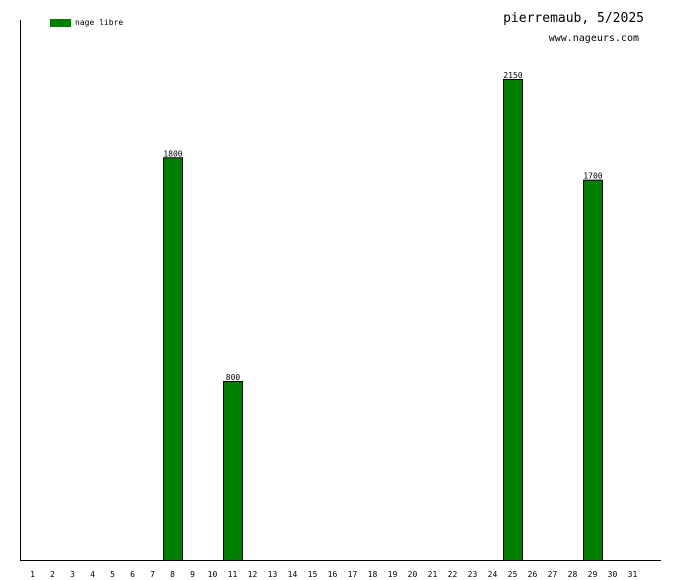  I want to click on x-tick-label: 1, so click(32, 574).